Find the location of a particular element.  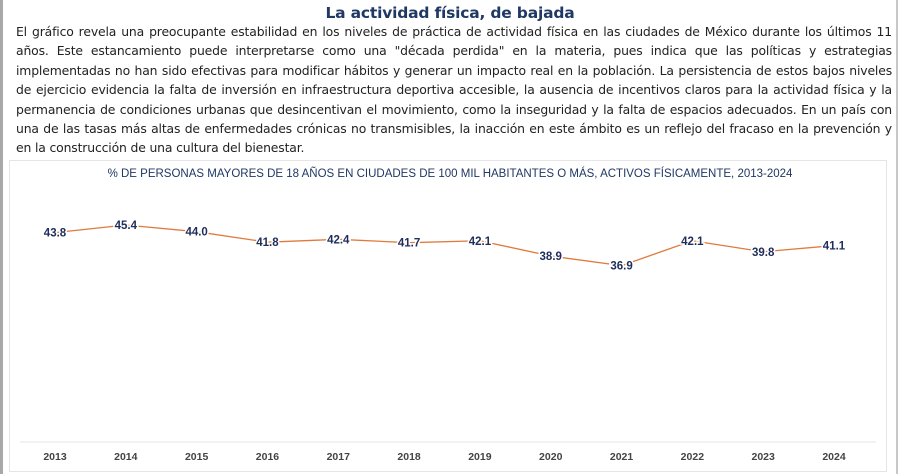

x-tick-label: 2016 is located at coordinates (268, 457).